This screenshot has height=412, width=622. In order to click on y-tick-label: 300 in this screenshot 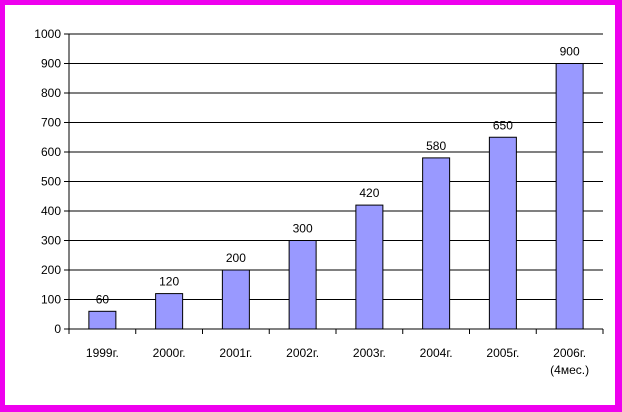, I will do `click(51, 241)`.